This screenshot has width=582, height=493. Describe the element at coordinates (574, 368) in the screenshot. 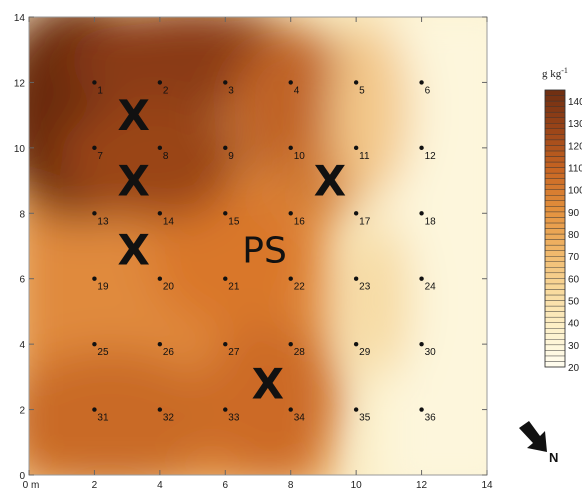

I see `colorbar-tick-label: 20` at that location.